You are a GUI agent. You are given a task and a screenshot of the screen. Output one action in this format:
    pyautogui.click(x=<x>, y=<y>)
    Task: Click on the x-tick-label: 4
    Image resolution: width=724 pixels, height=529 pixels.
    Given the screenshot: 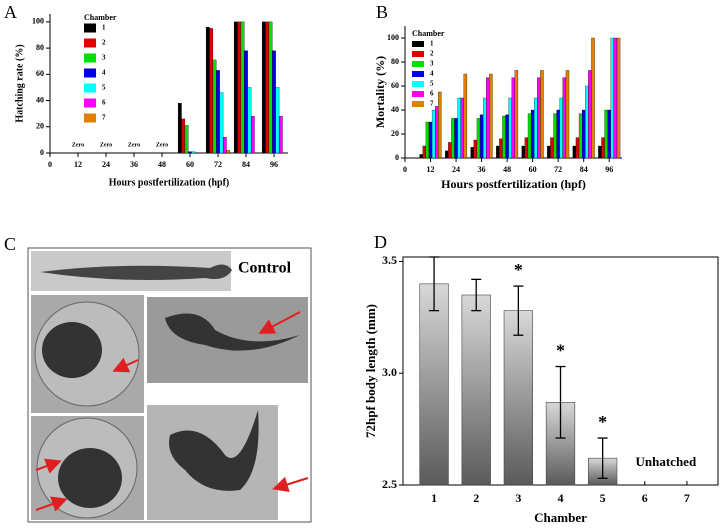 What is the action you would take?
    pyautogui.click(x=561, y=498)
    